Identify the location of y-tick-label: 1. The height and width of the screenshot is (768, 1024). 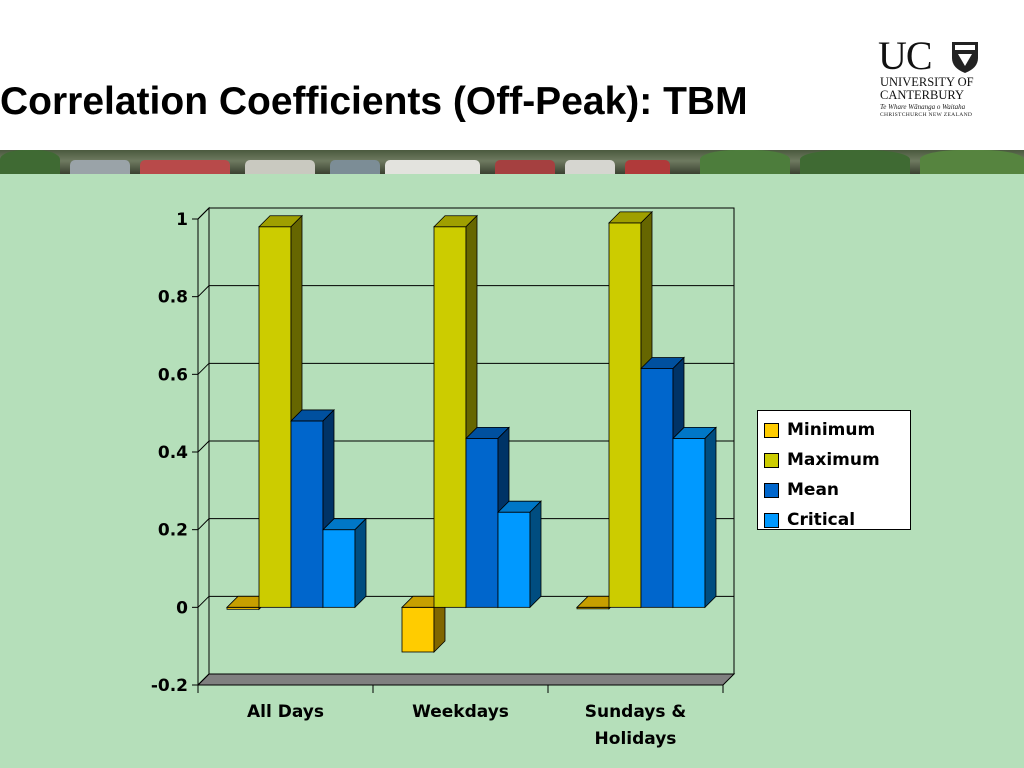
(182, 220).